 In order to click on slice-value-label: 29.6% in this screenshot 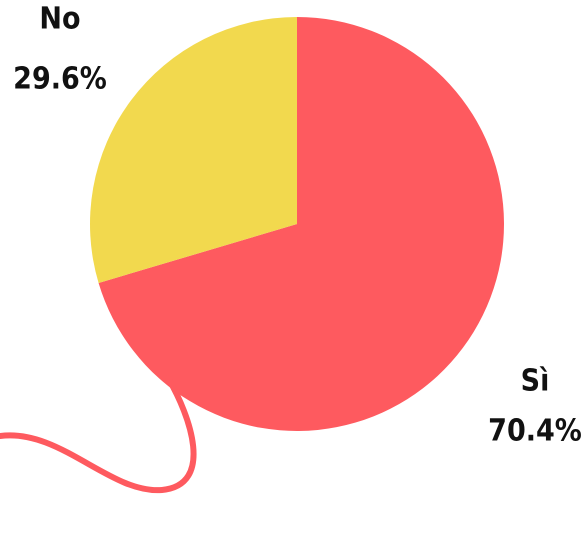, I will do `click(60, 79)`.